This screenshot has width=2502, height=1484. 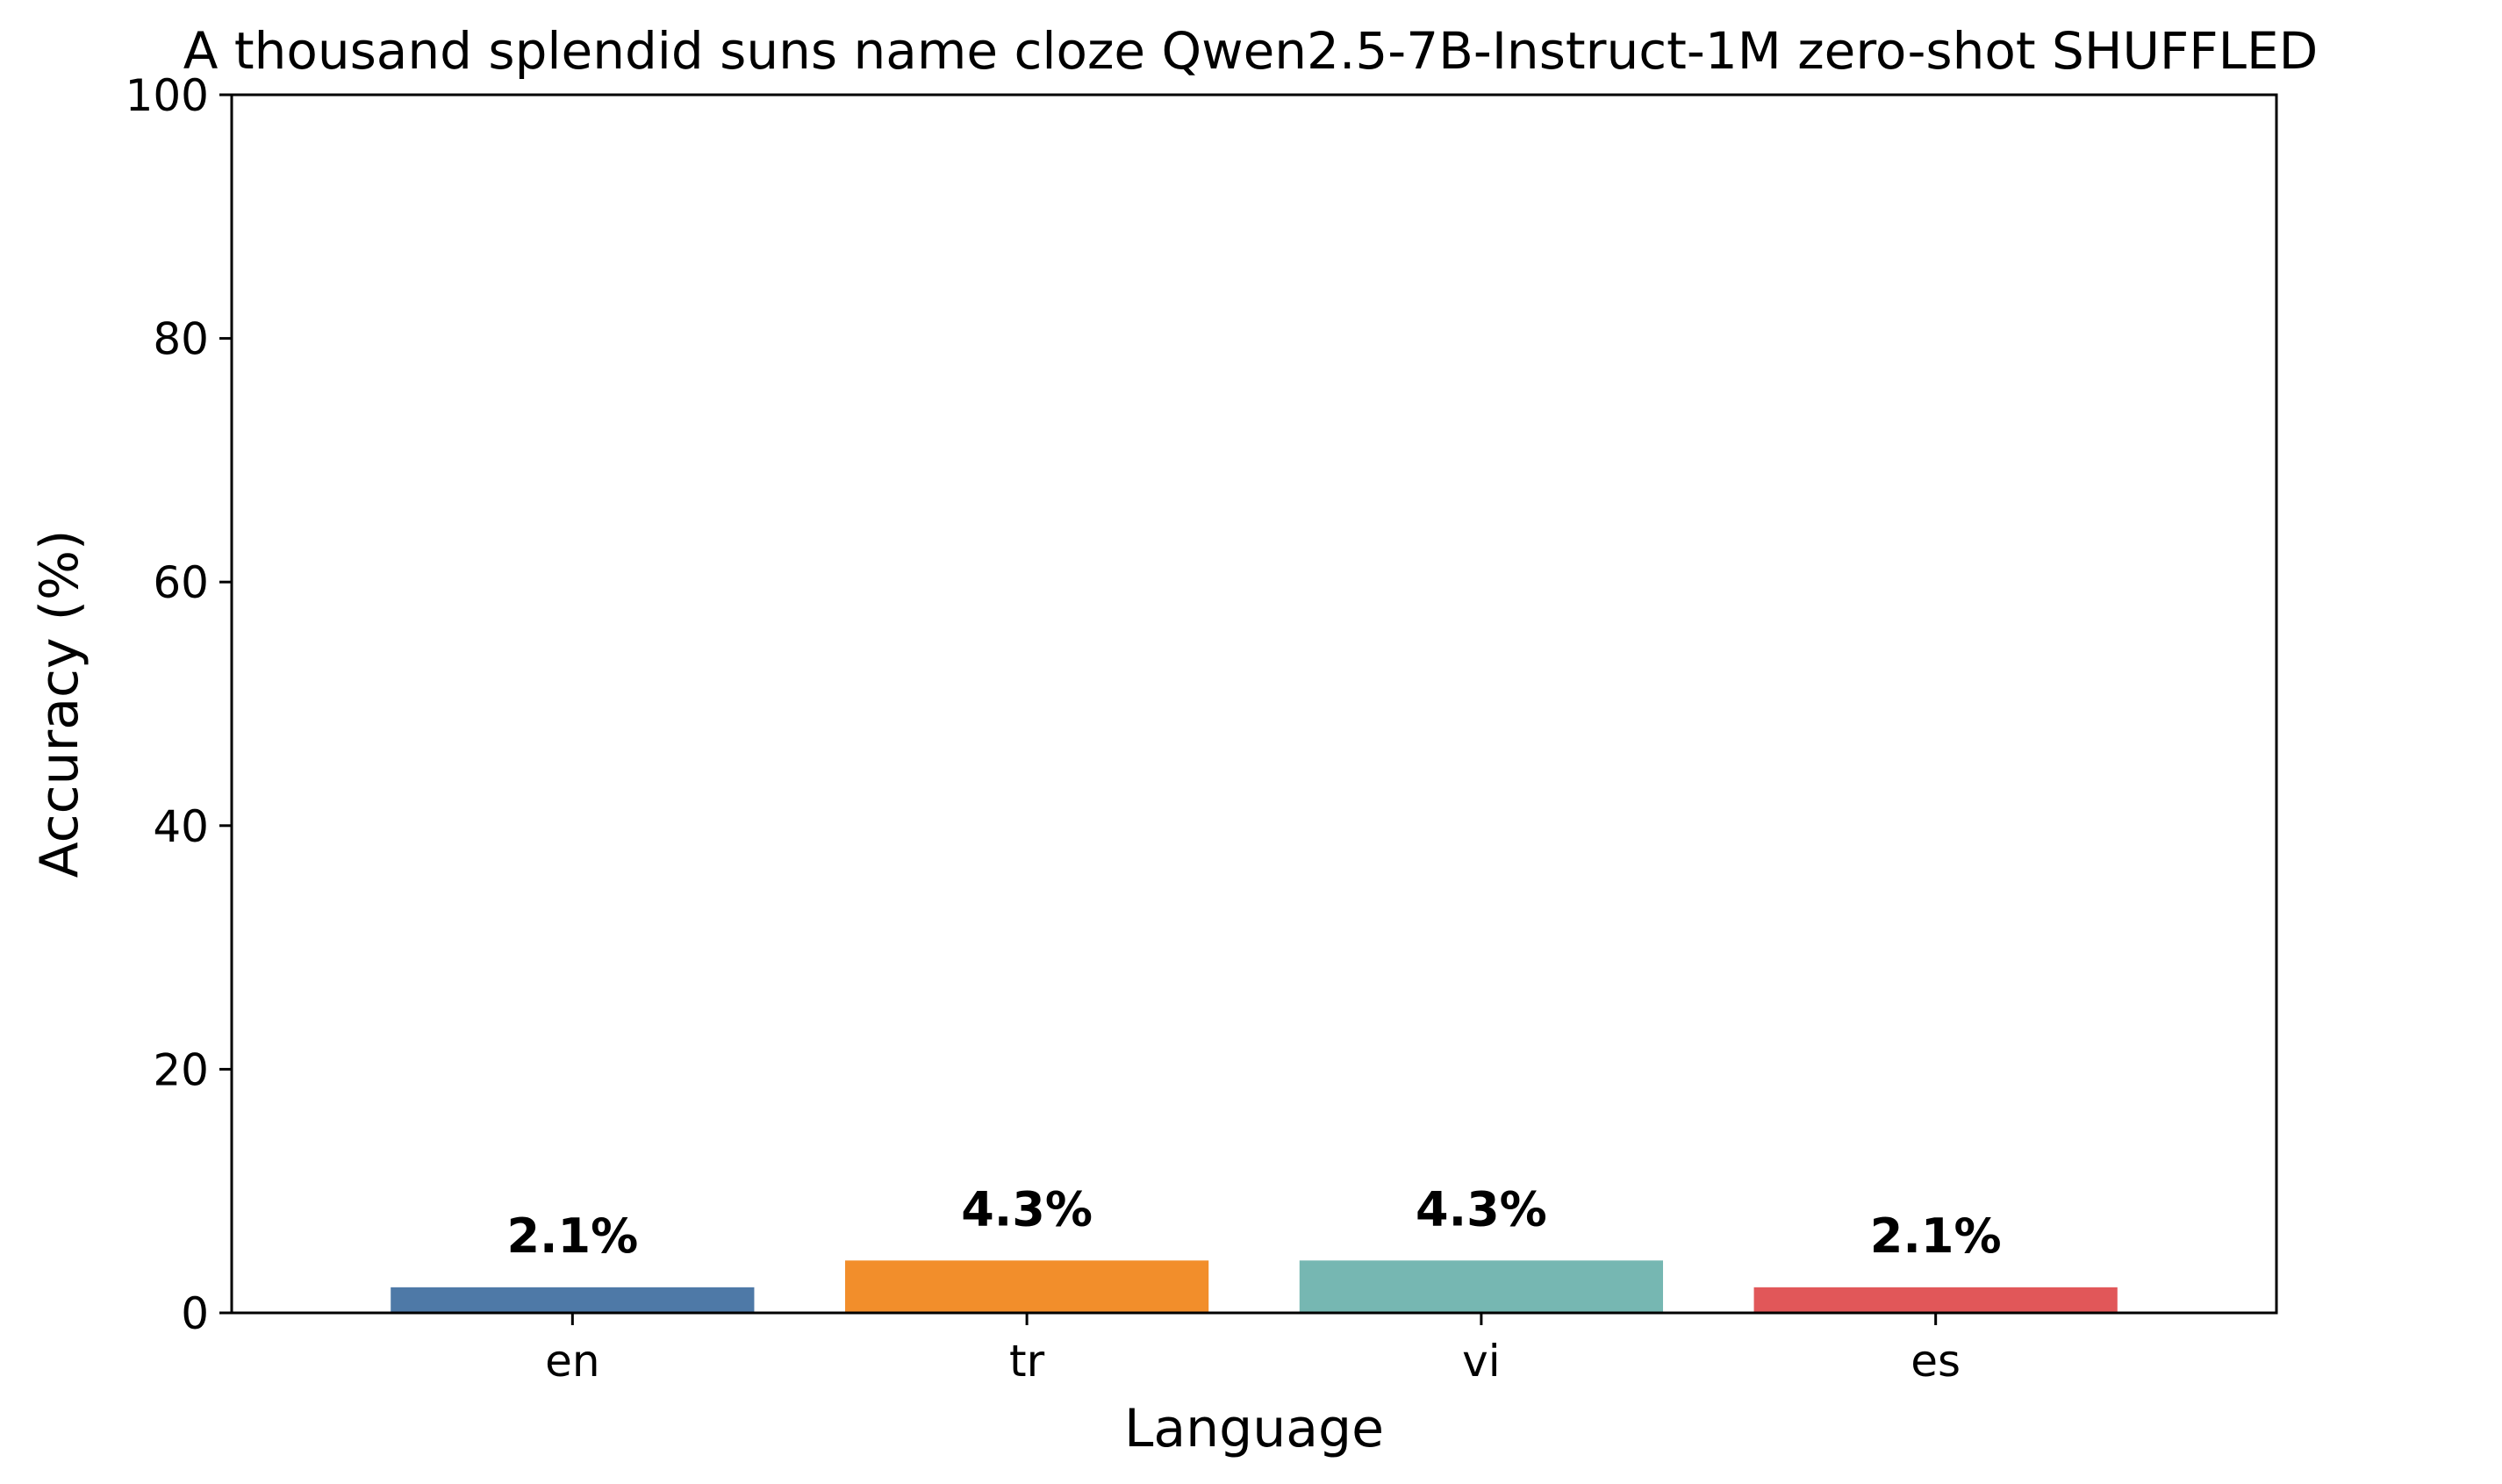 I want to click on bar-vi, so click(x=1481, y=1286).